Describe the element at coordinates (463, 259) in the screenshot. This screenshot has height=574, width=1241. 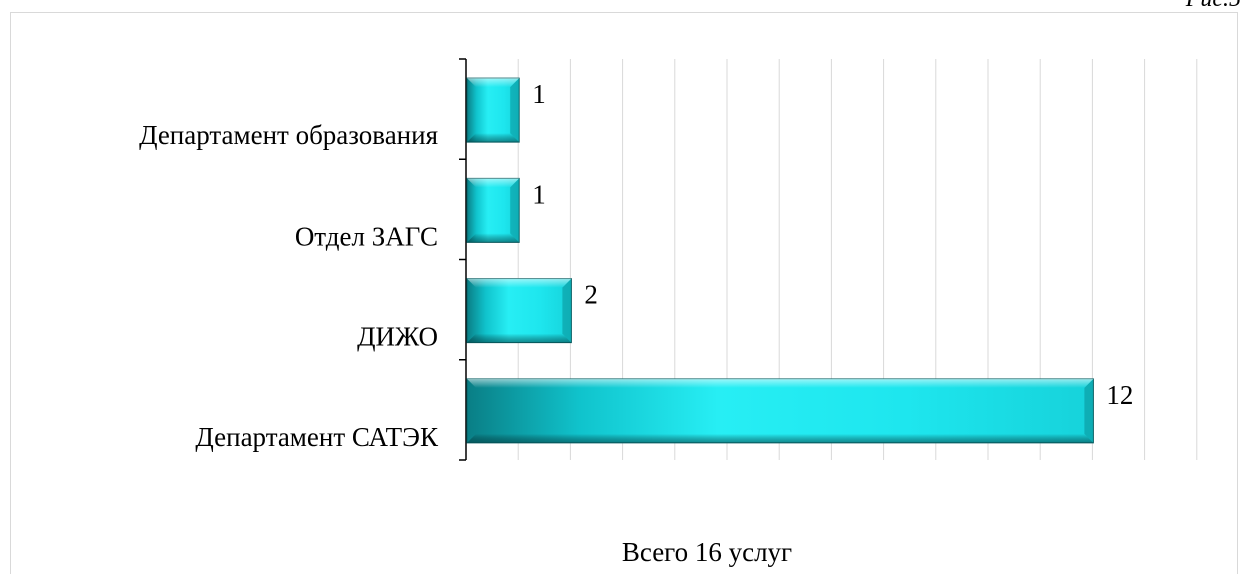
I see `y-axis` at that location.